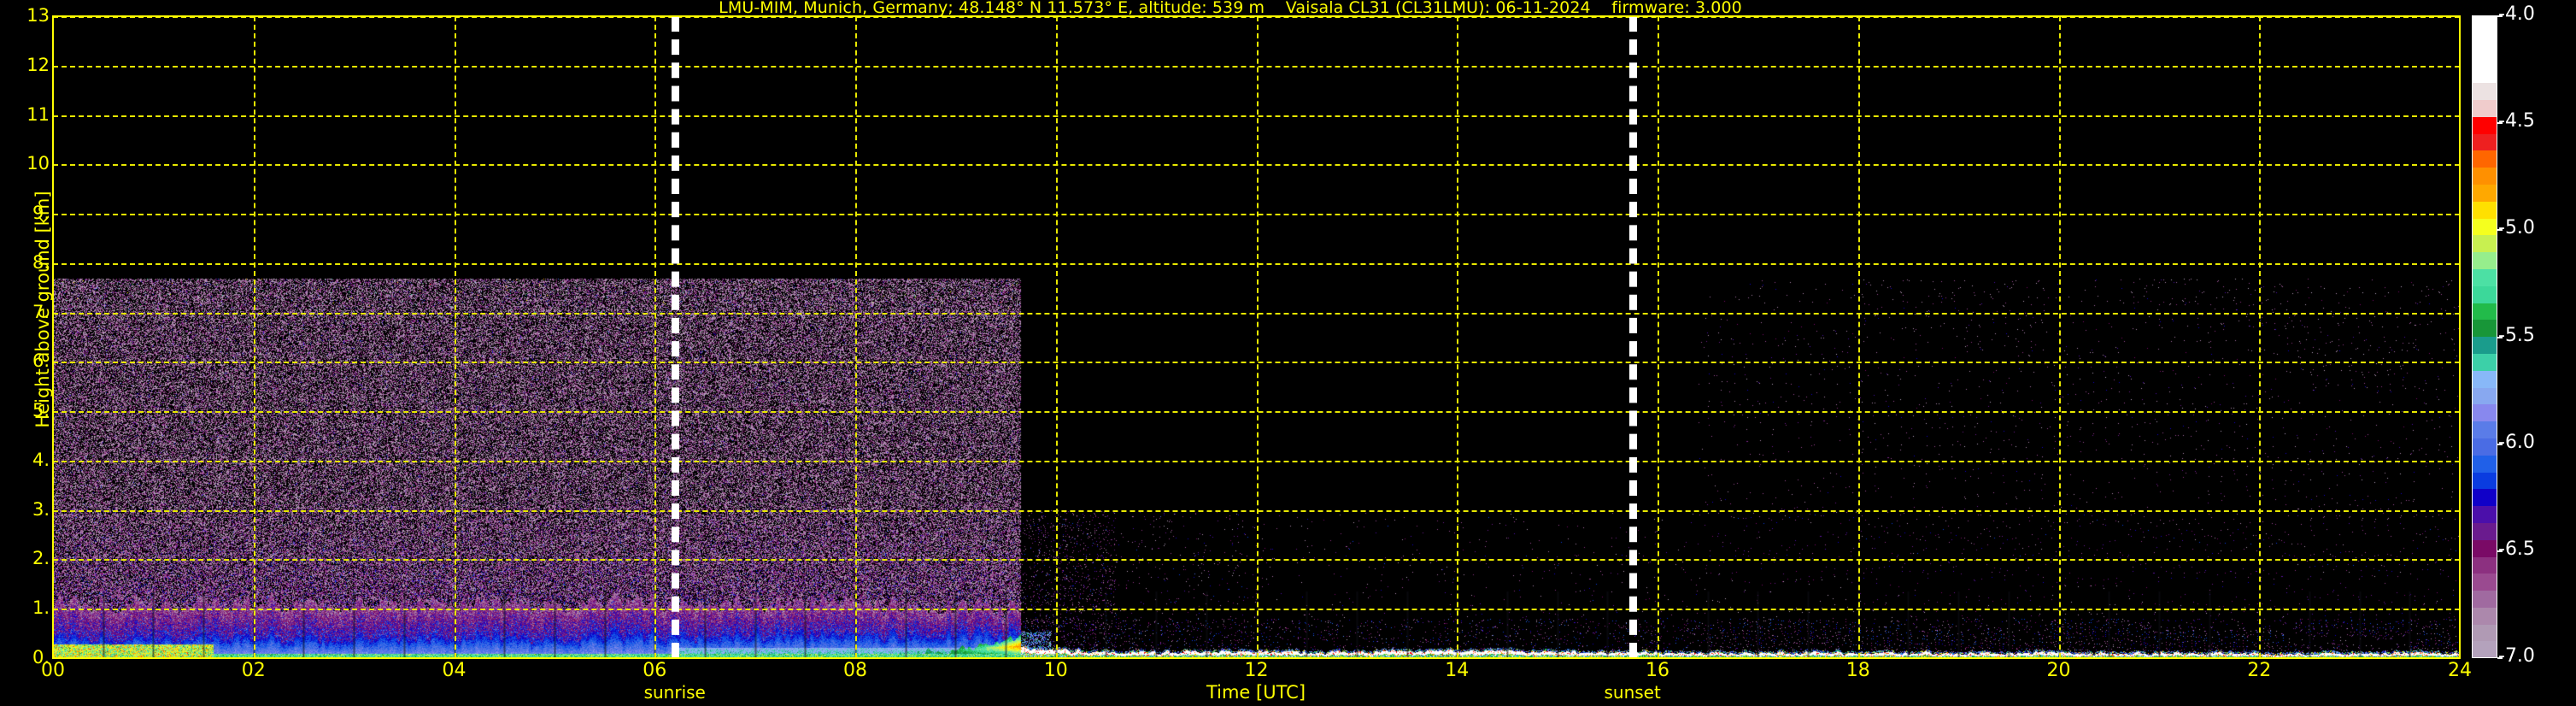 This screenshot has width=2576, height=706. What do you see at coordinates (2516, 442) in the screenshot?
I see `colorbar-tick-label: -6.0` at bounding box center [2516, 442].